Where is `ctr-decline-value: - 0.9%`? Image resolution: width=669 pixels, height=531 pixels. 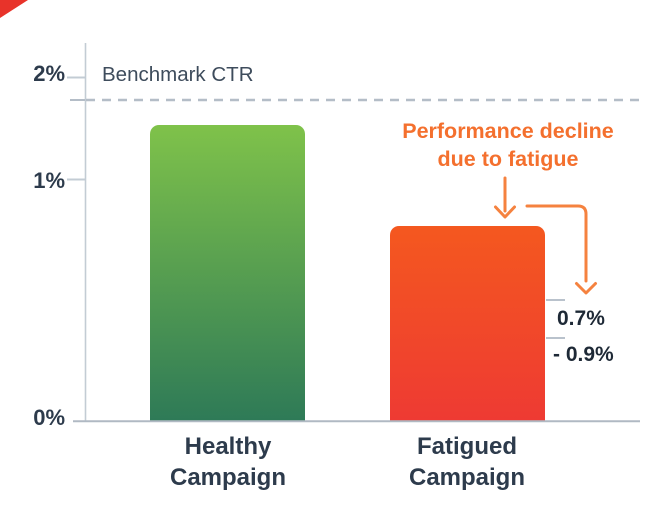 ctr-decline-value: - 0.9% is located at coordinates (583, 354).